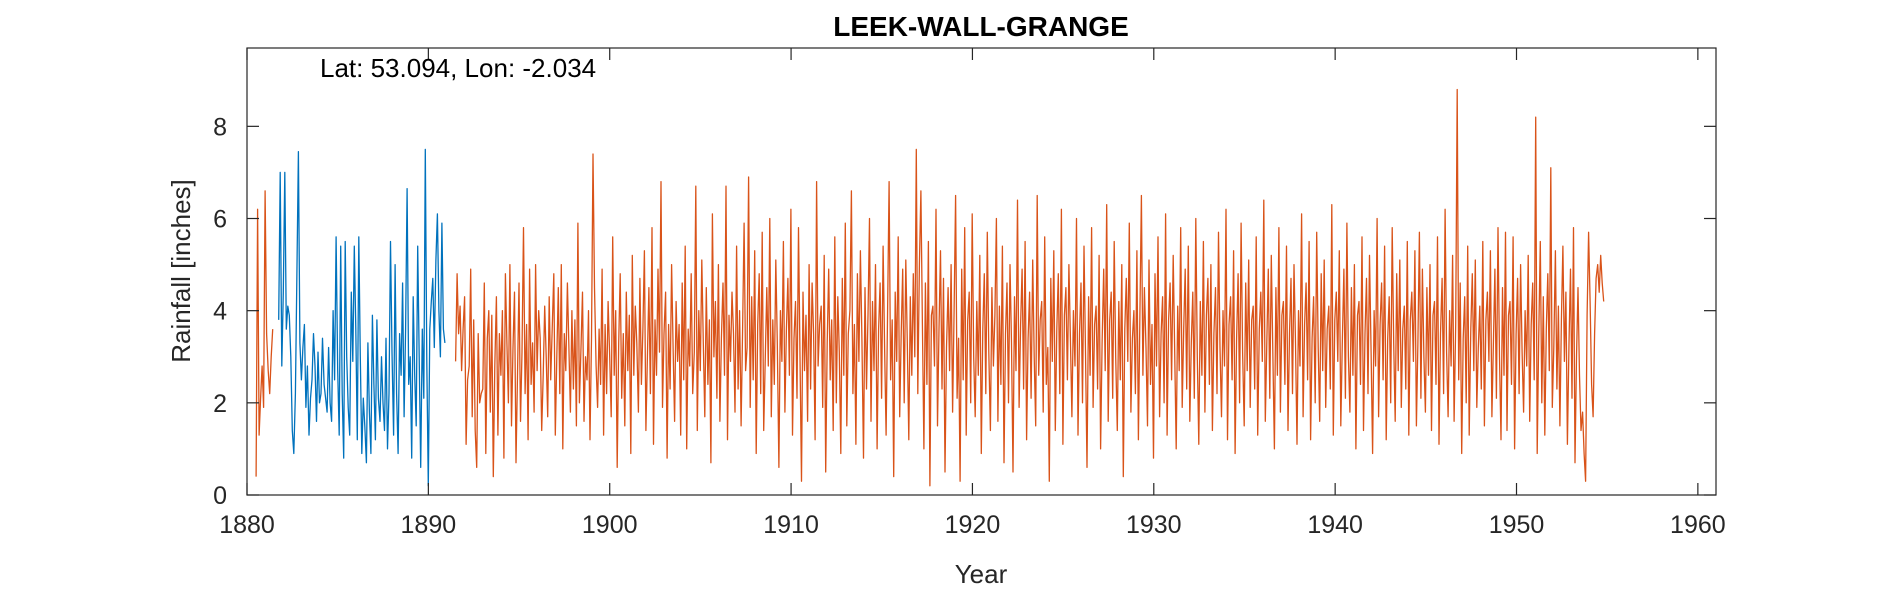  What do you see at coordinates (981, 574) in the screenshot?
I see `x-axis-title: Year` at bounding box center [981, 574].